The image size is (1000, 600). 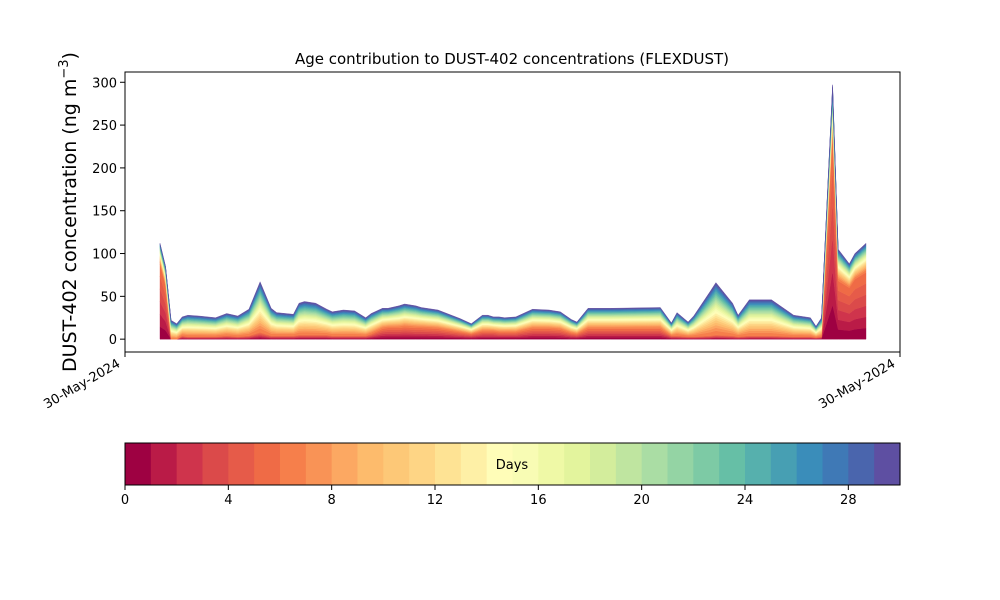 I want to click on y-tick-label: 0, so click(x=113, y=340).